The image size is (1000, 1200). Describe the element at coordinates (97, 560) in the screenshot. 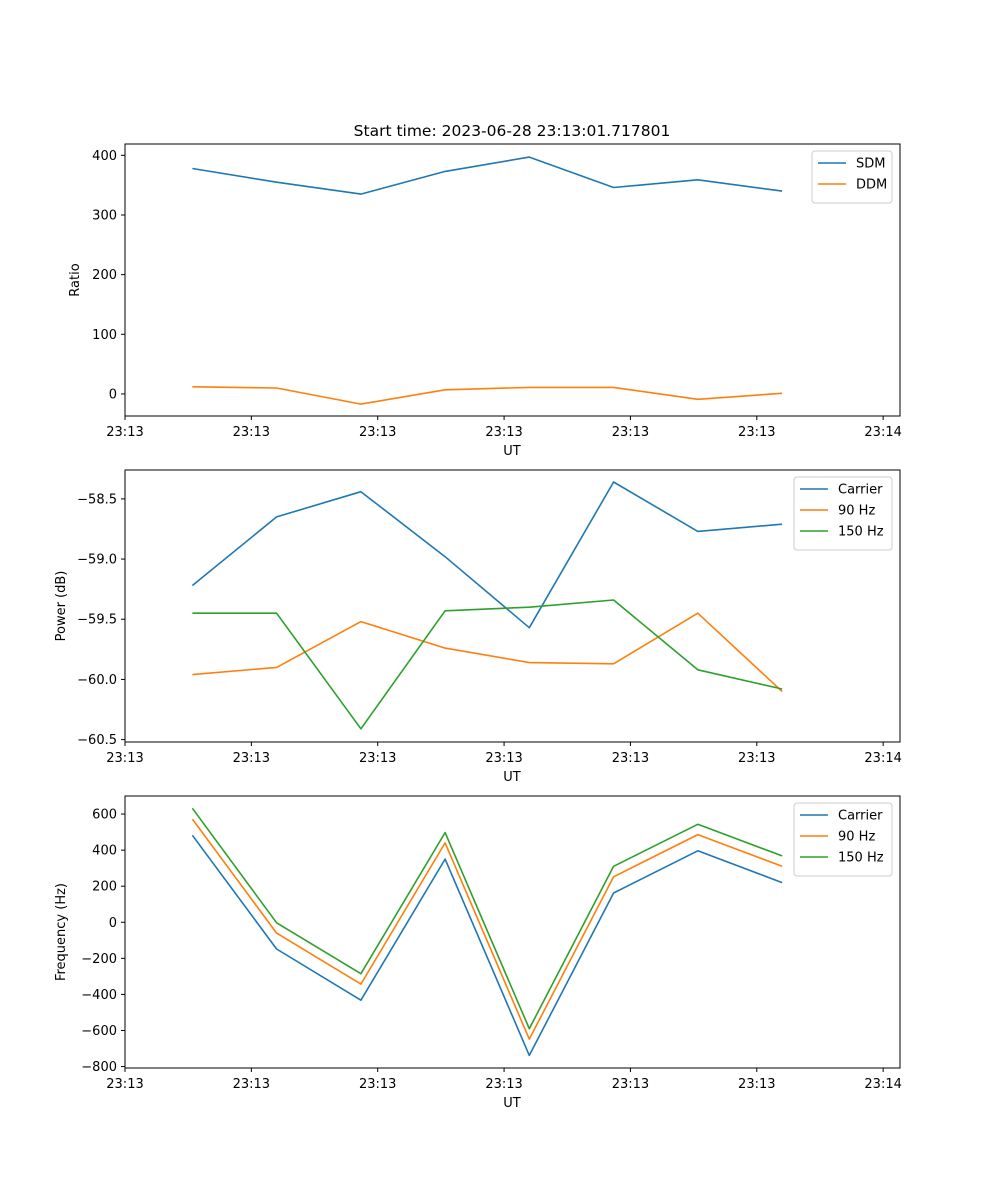

I see `y-tick-label: −59.0` at that location.